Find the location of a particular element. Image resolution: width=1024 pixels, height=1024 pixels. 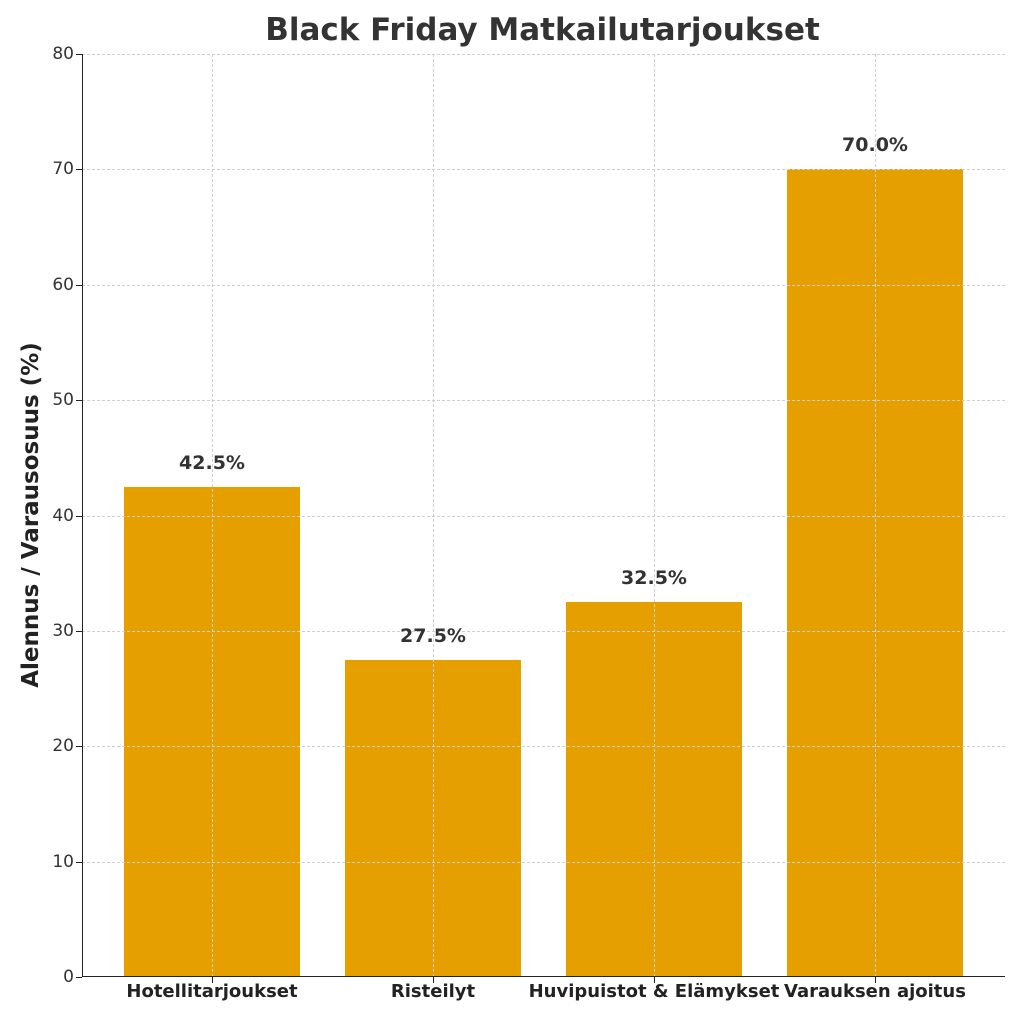

y-tick-label: 80 is located at coordinates (63, 54).